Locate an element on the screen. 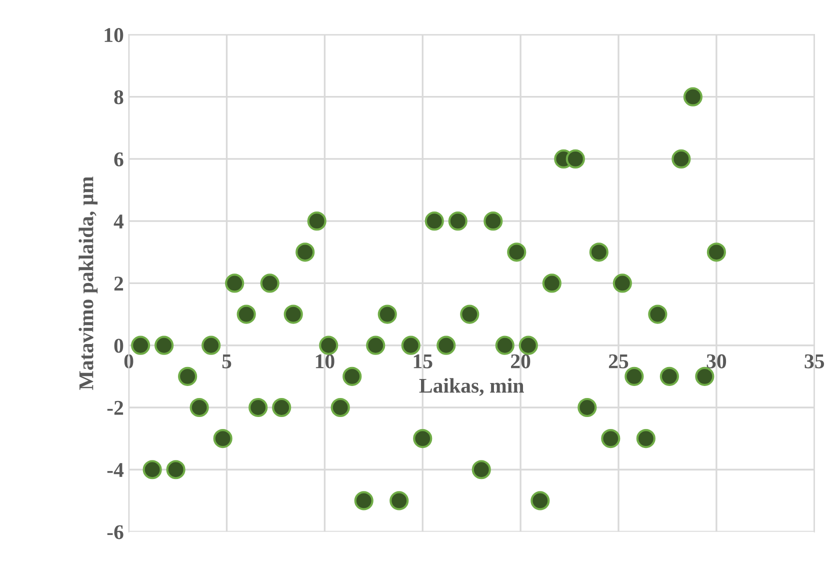  y-tick-label: 2 is located at coordinates (119, 283).